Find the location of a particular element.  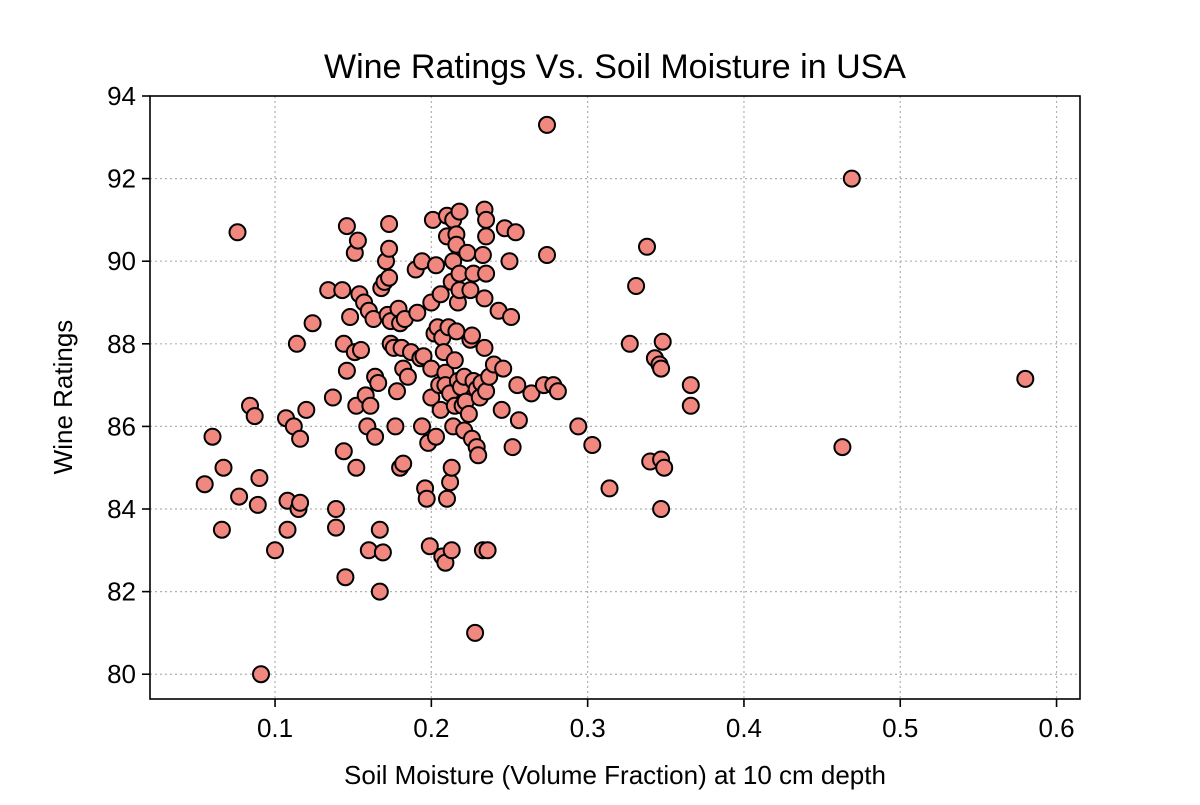

y-tick-label: 88 is located at coordinates (121, 344).